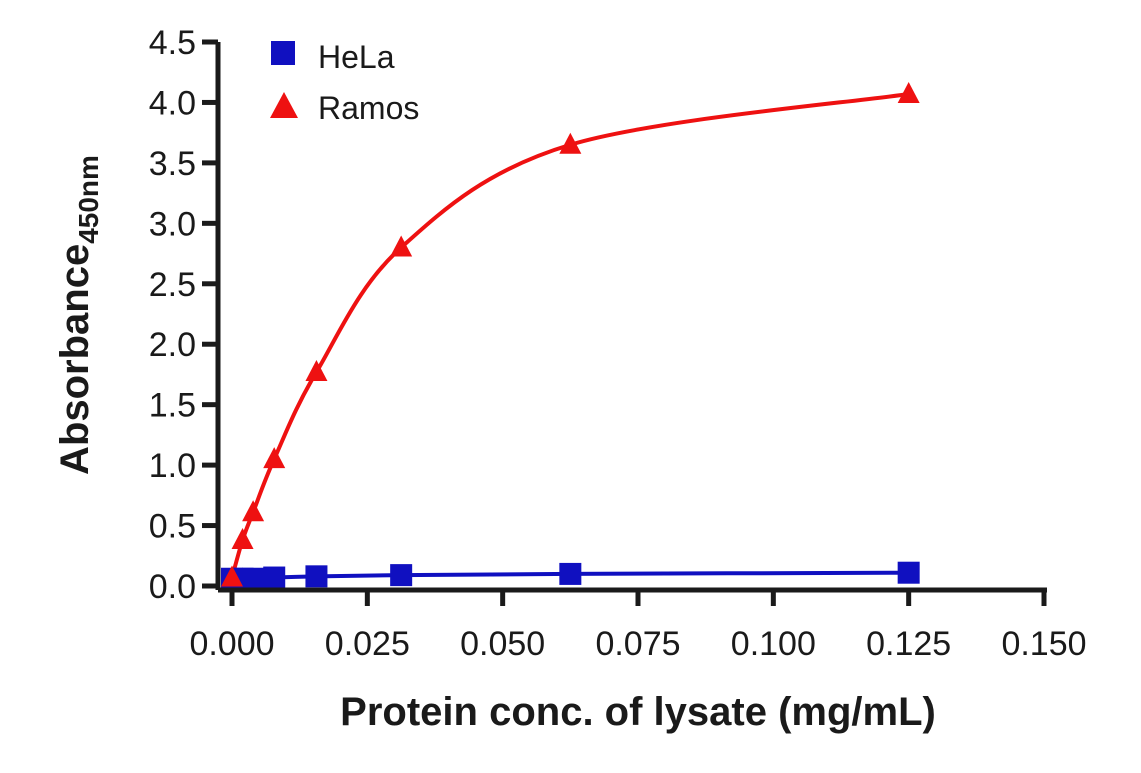 This screenshot has width=1141, height=773. I want to click on legend-marker-hela, so click(283, 53).